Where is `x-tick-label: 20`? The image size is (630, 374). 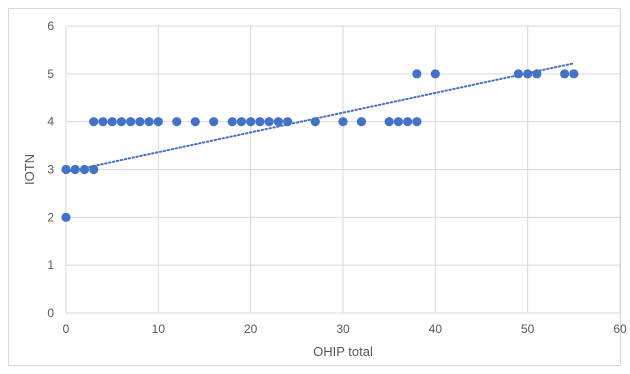
x-tick-label: 20 is located at coordinates (251, 329).